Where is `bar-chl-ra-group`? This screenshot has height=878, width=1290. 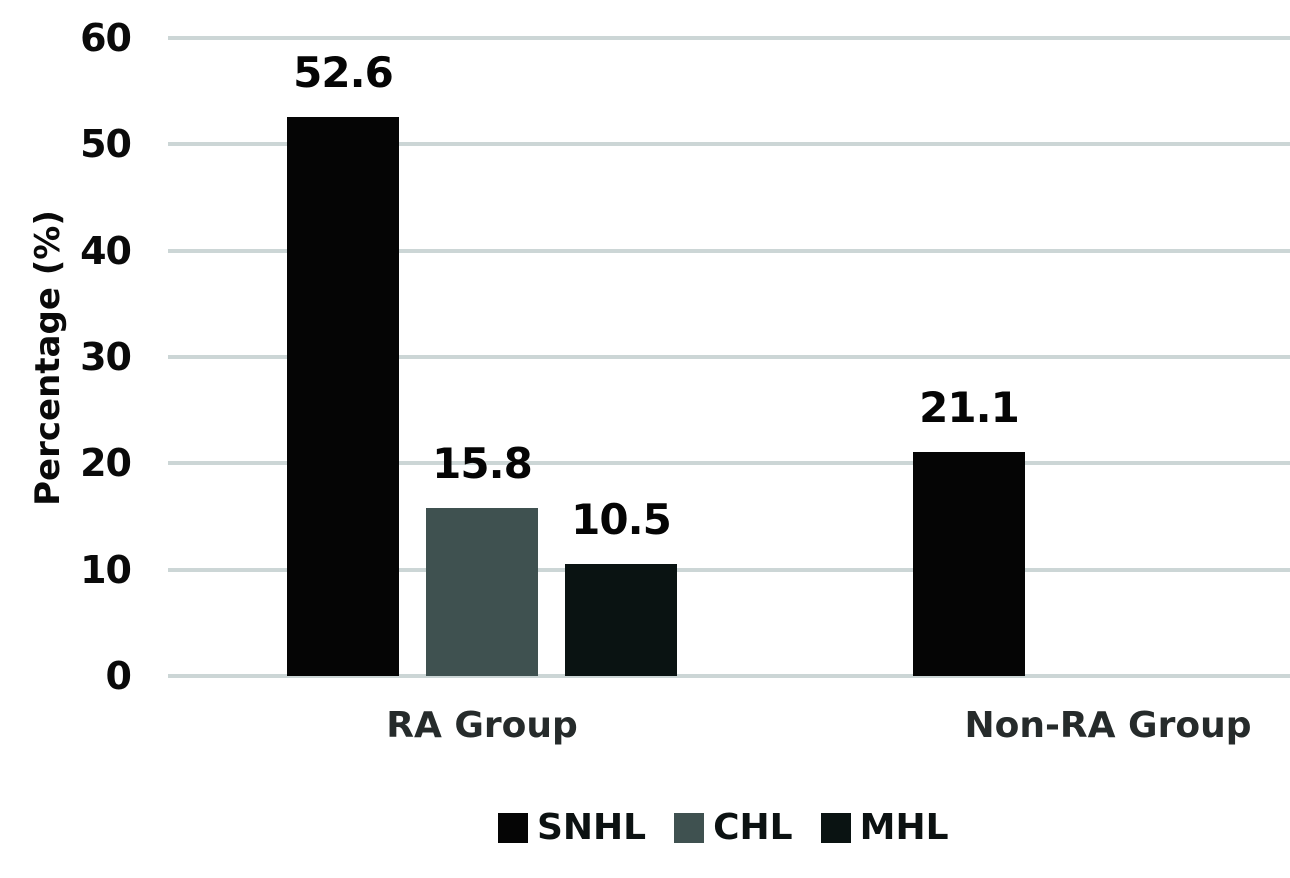
bar-chl-ra-group is located at coordinates (482, 591).